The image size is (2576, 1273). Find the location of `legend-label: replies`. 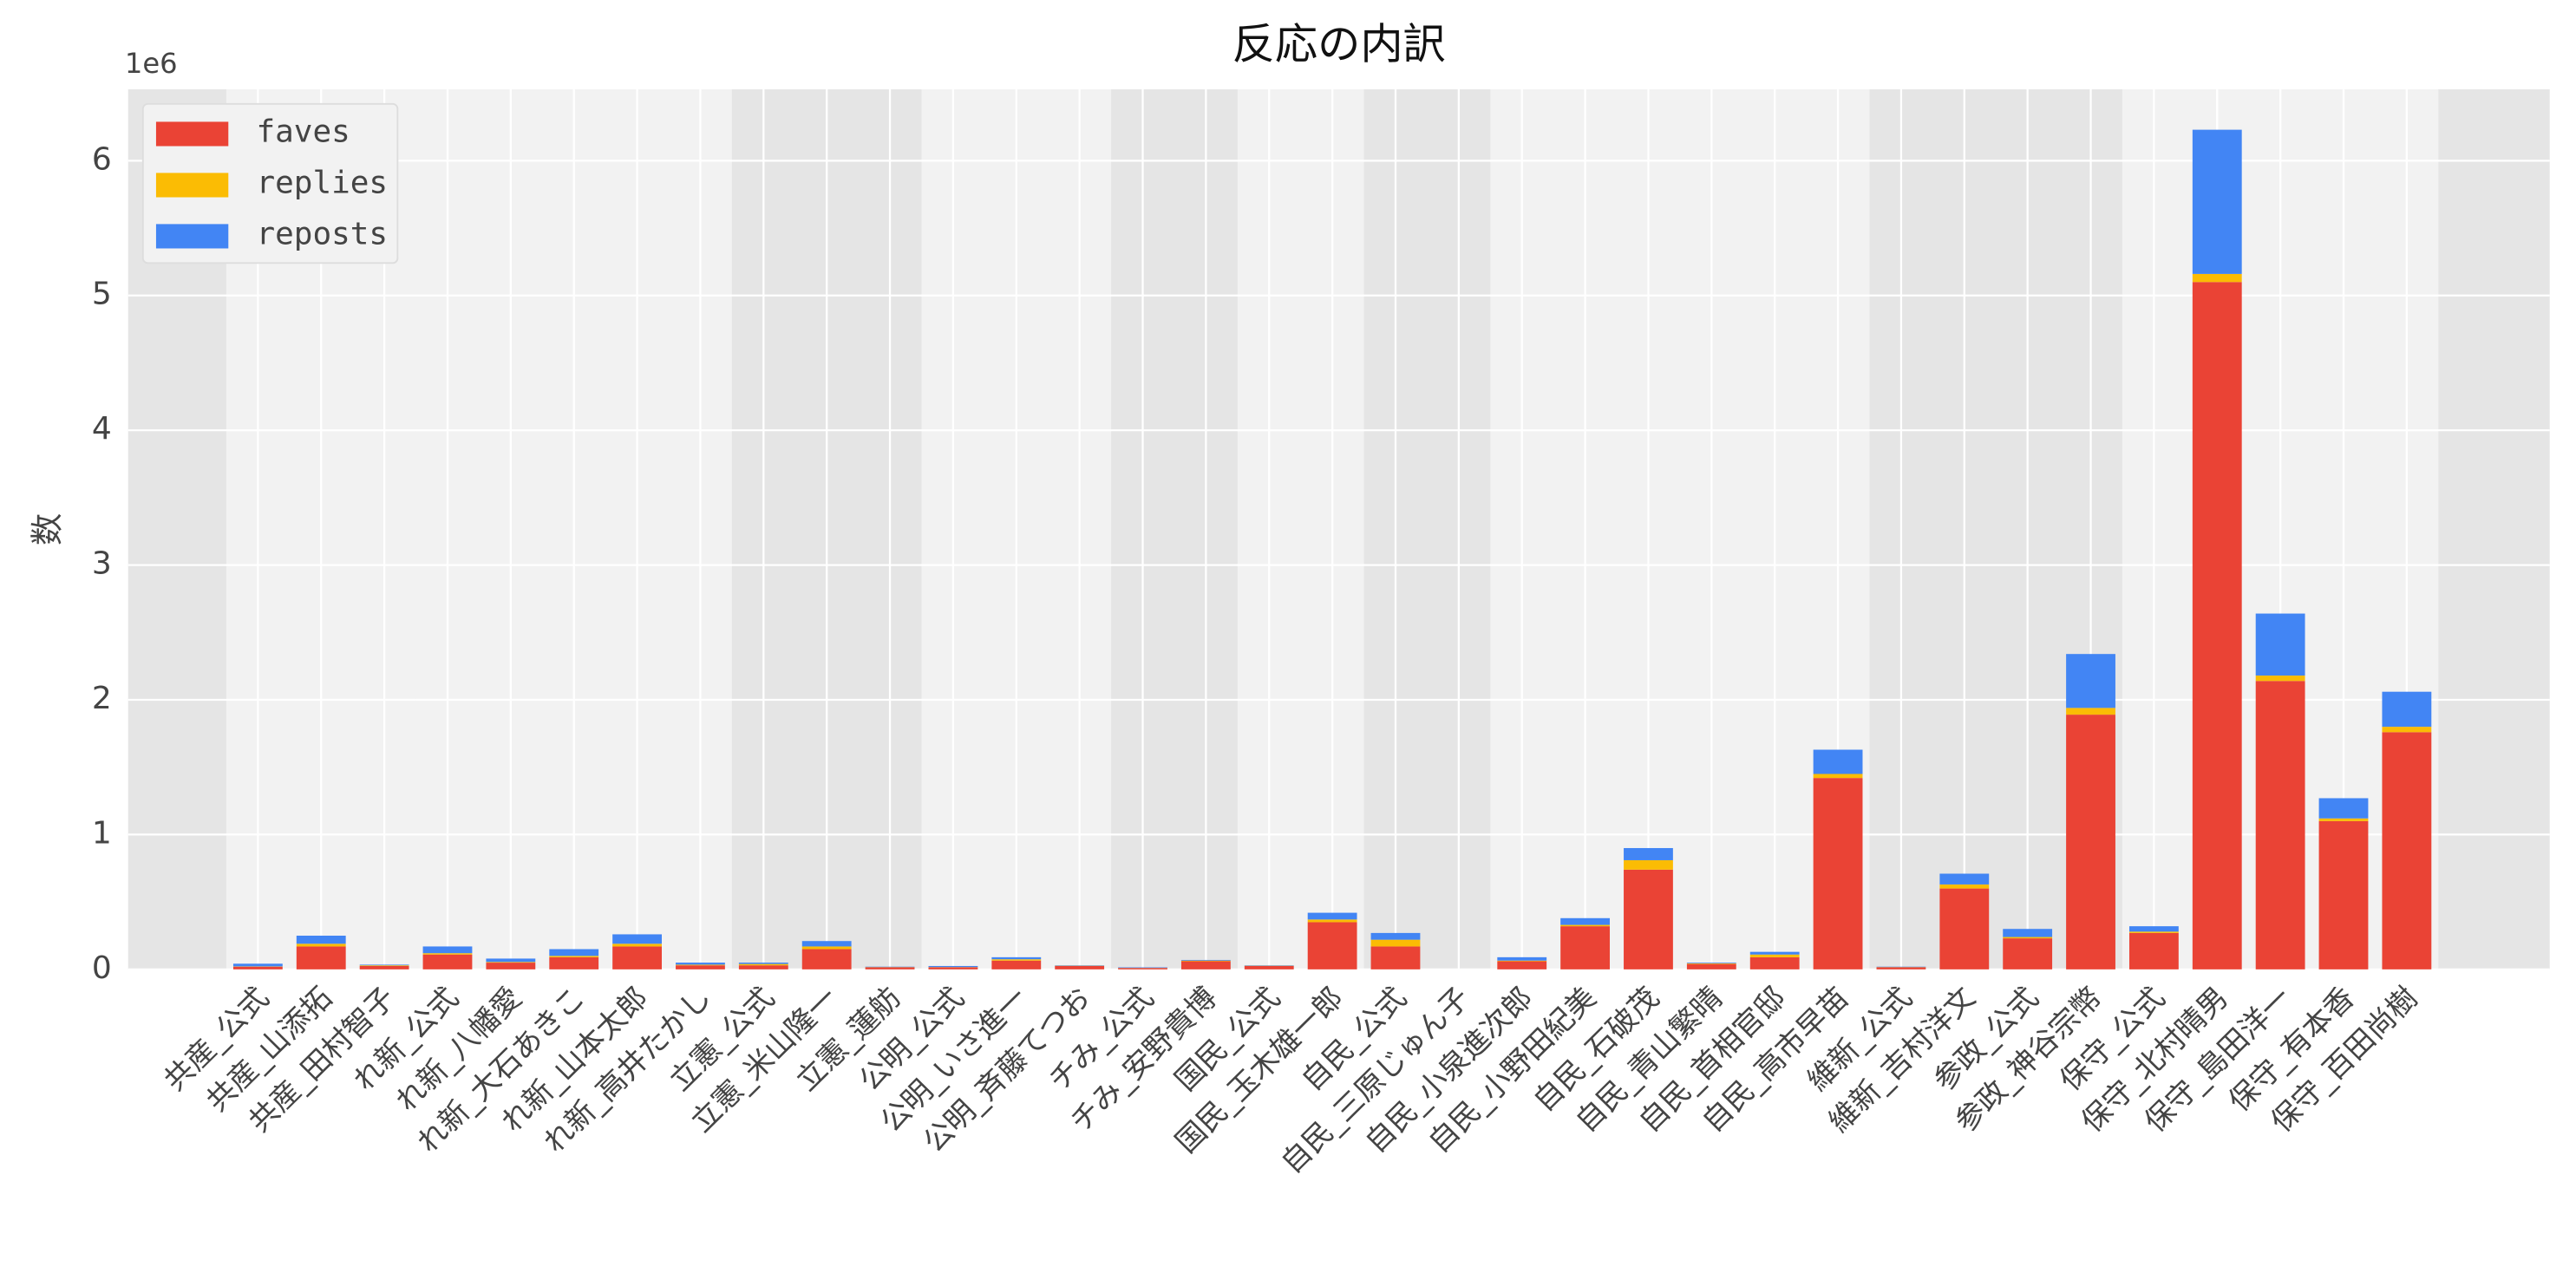

legend-label: replies is located at coordinates (322, 183).